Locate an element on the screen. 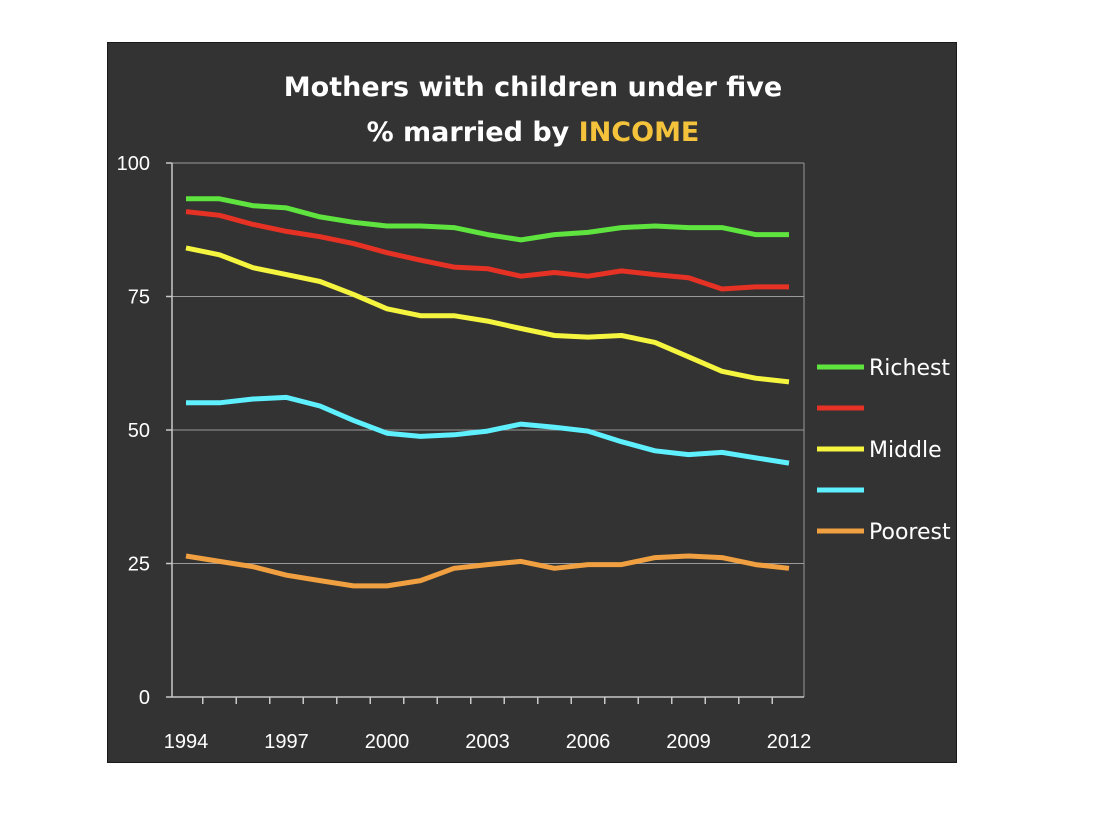  y-tick-label: 100 is located at coordinates (133, 164).